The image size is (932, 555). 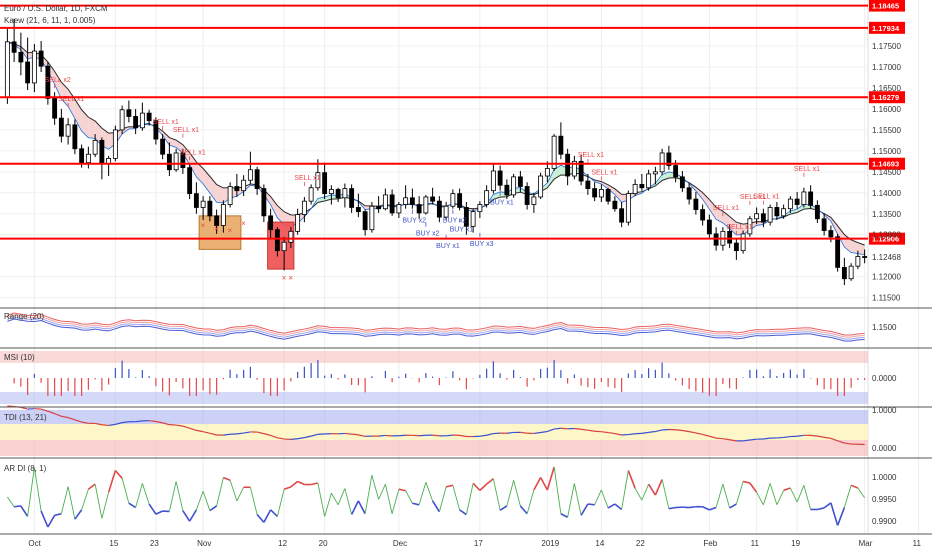 I want to click on tdi-tick-label: 0.0000, so click(x=884, y=448).